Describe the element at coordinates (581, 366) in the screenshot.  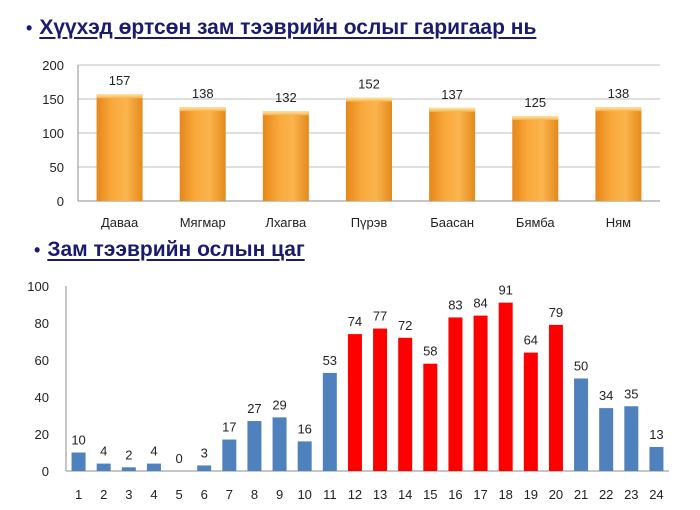
I see `data-label: 50` at that location.